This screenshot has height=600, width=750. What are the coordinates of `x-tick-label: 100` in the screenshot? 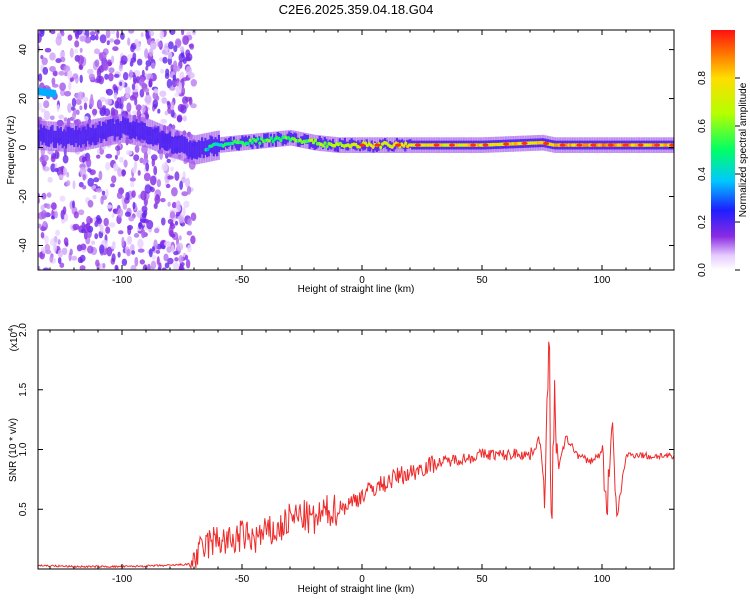 It's located at (602, 579).